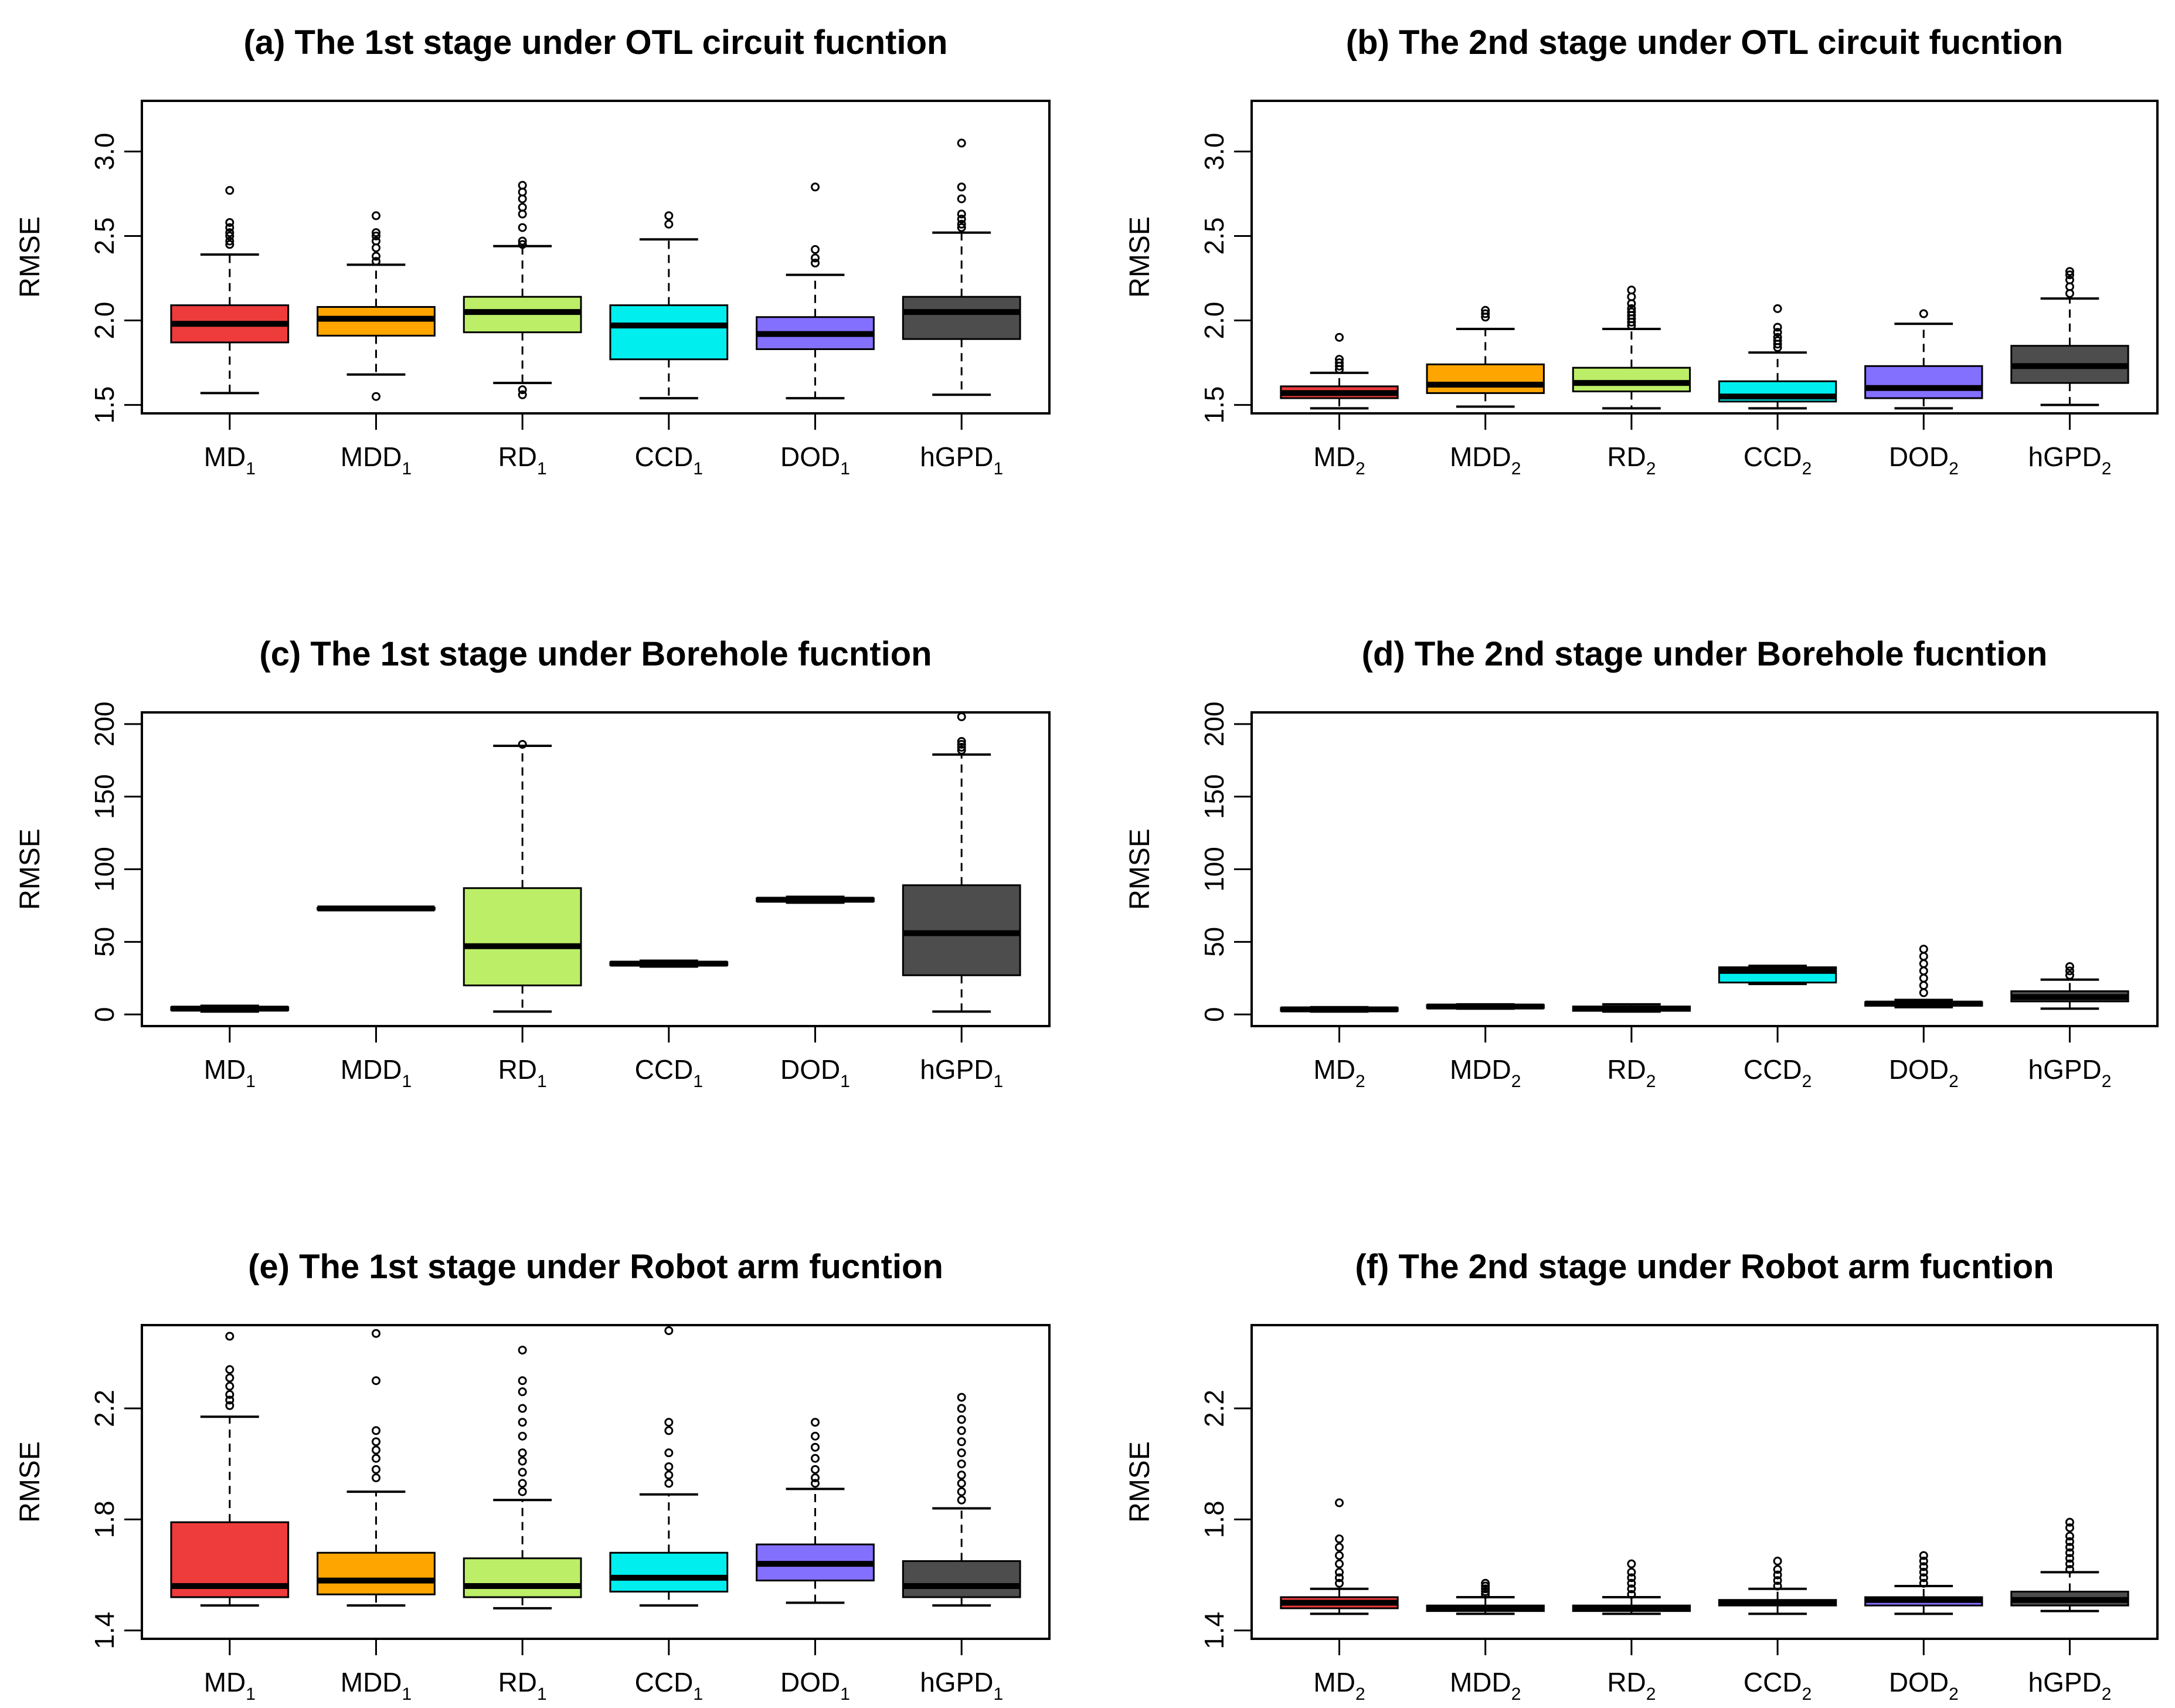  Describe the element at coordinates (104, 1408) in the screenshot. I see `y-tick-label: 2.2` at that location.